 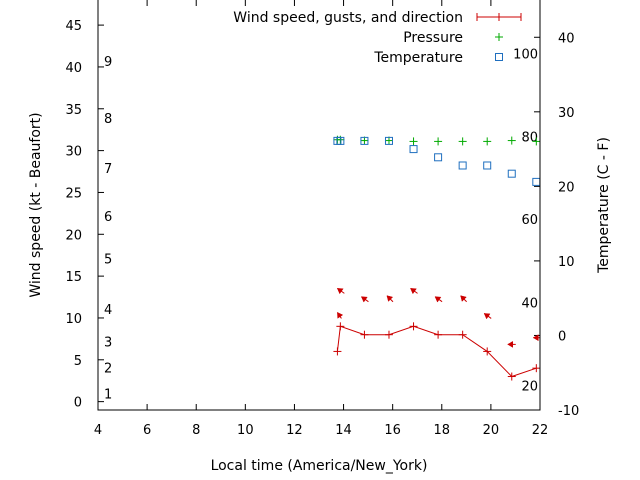 What do you see at coordinates (73, 152) in the screenshot?
I see `y-left-tick-label: 30` at bounding box center [73, 152].